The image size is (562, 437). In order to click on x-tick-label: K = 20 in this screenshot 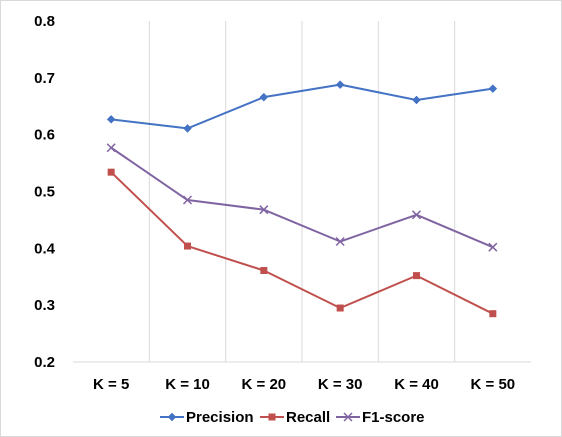, I will do `click(264, 384)`.